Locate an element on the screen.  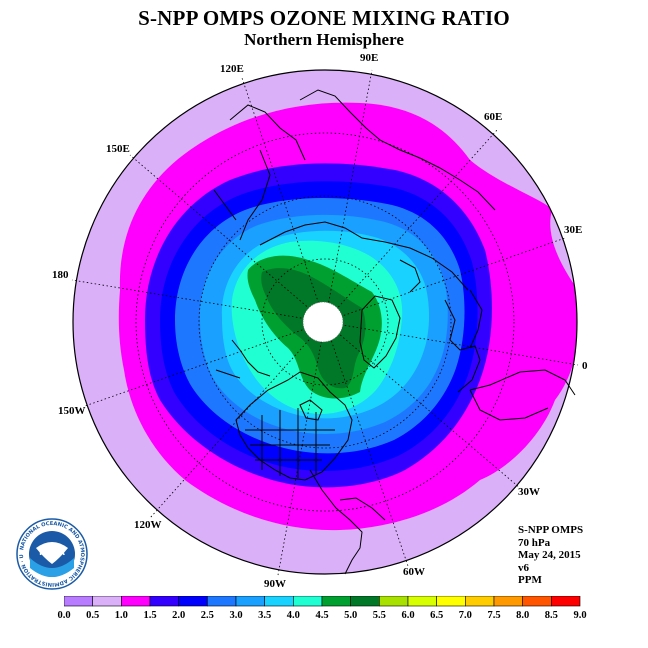
date-label: May 24, 2015 is located at coordinates (549, 555).